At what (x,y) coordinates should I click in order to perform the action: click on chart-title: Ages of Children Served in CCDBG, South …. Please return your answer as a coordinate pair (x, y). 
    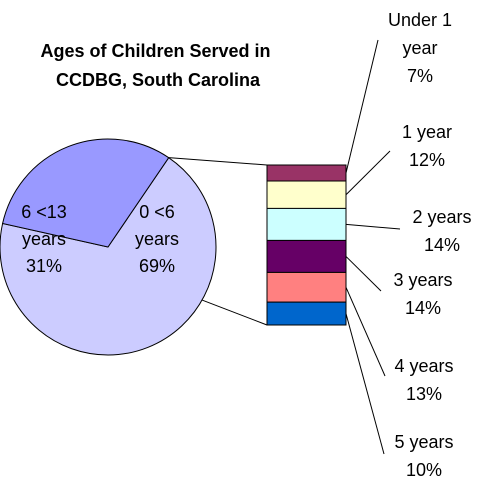
    Looking at the image, I should click on (157, 65).